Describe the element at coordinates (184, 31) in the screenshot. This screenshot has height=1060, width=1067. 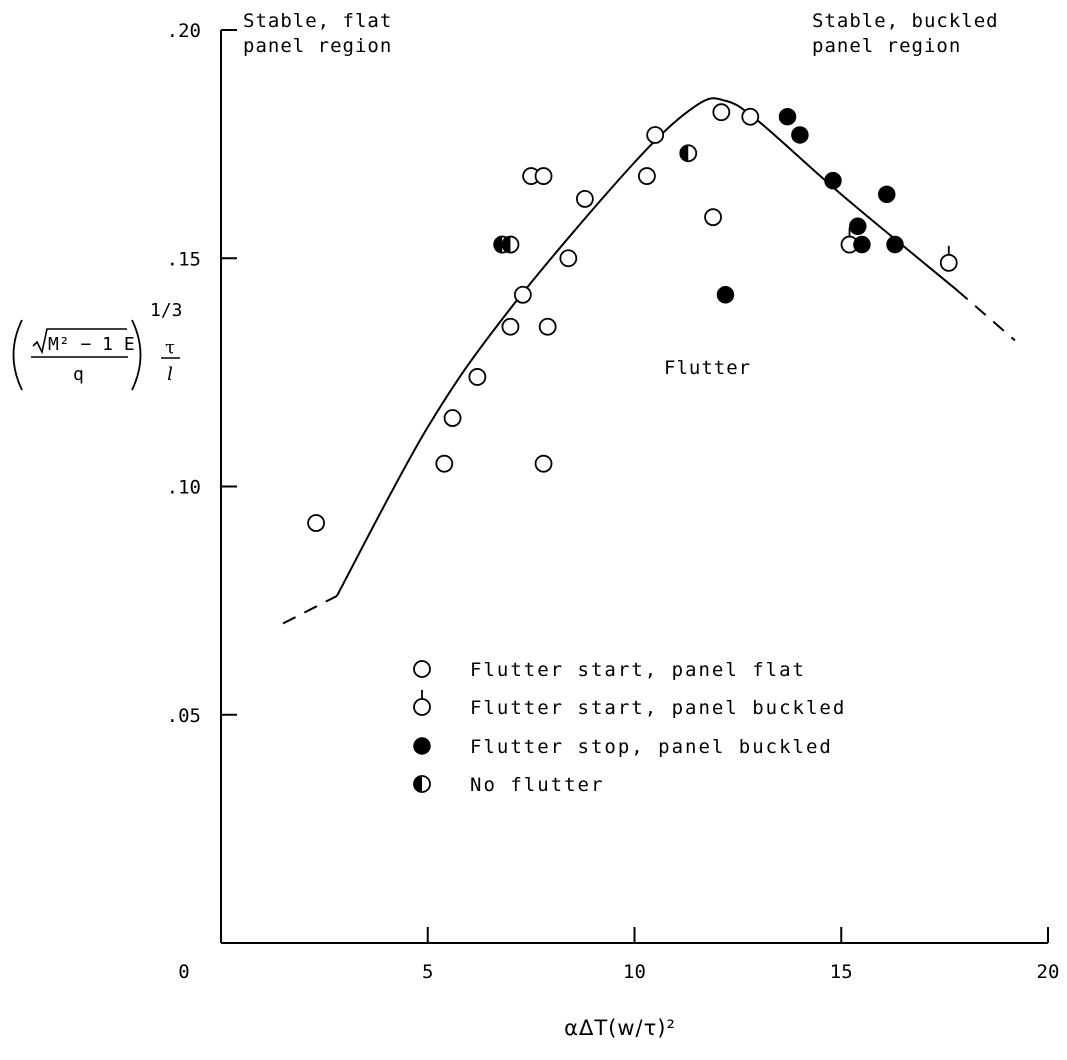
I see `y-tick-label: .20` at that location.